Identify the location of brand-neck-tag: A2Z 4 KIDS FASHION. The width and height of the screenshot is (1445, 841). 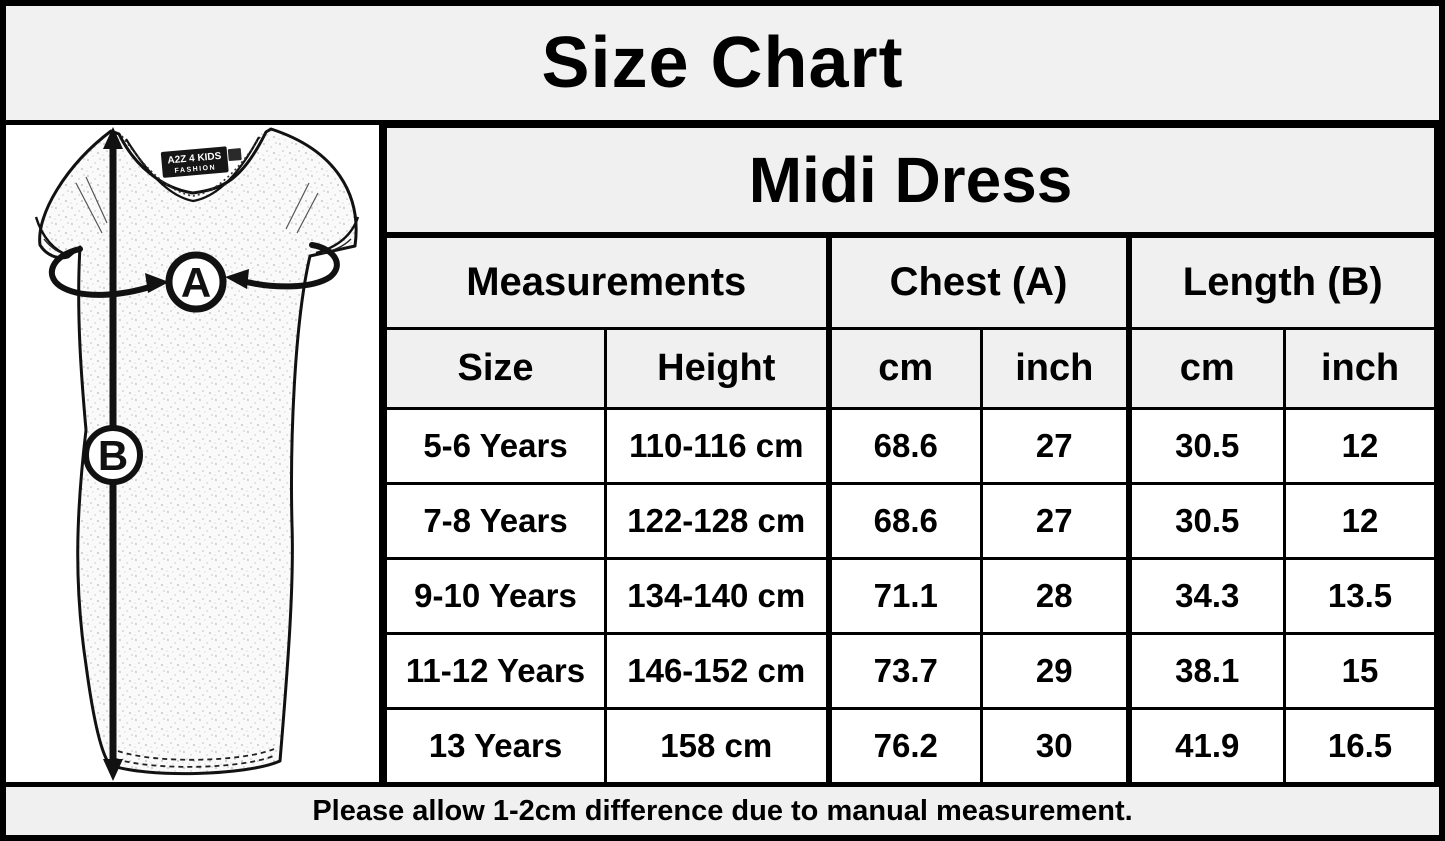
(201, 162).